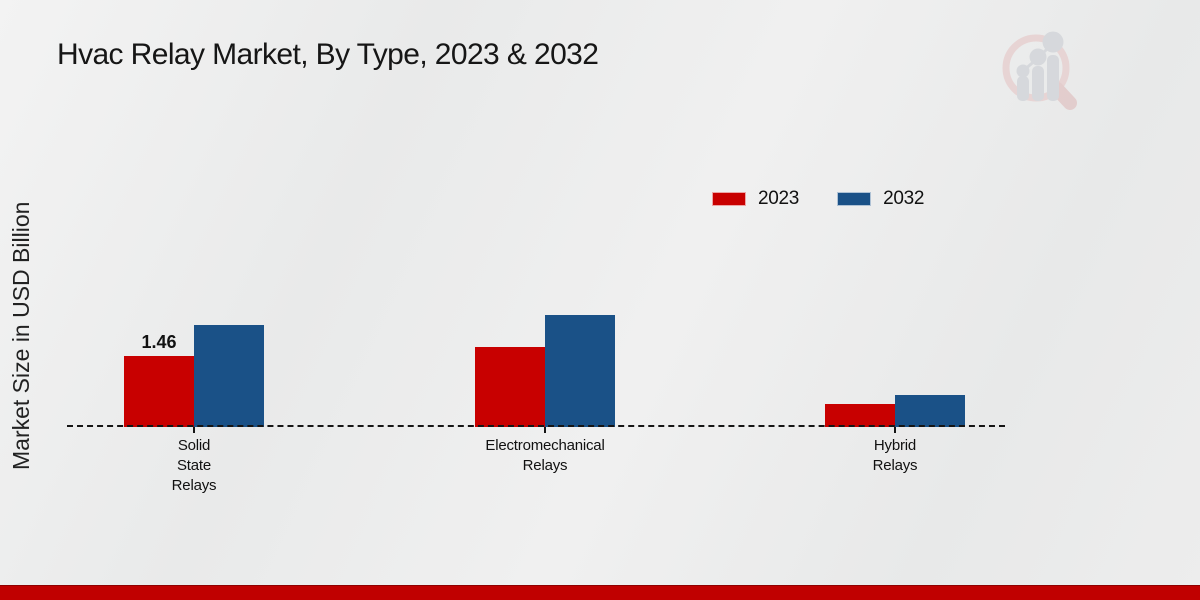 The image size is (1200, 600). Describe the element at coordinates (854, 199) in the screenshot. I see `legend-swatch-2032` at that location.